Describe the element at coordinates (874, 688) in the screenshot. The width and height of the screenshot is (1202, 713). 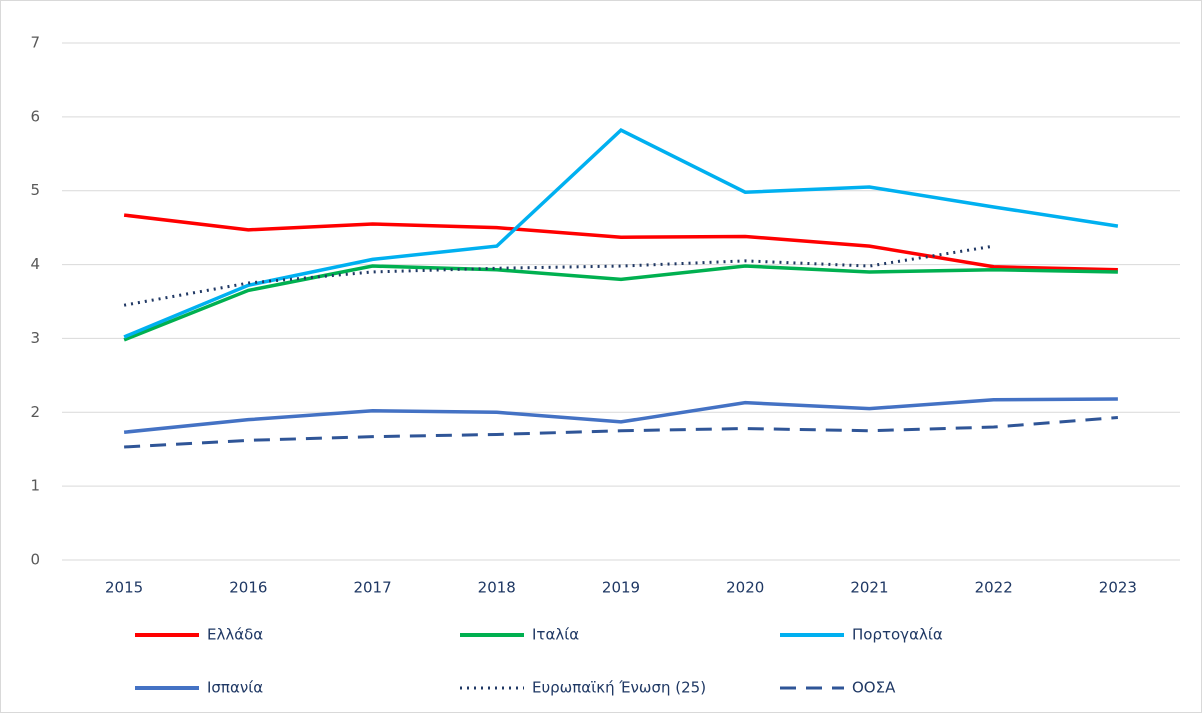
I see `legend-label: ΟΟΣΑ` at that location.